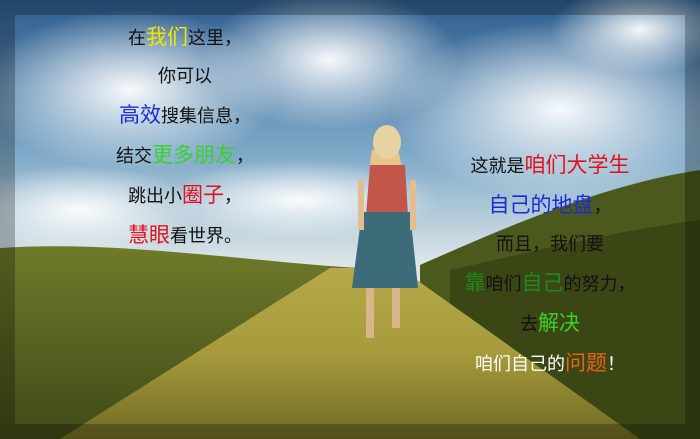 Image resolution: width=700 pixels, height=439 pixels. Describe the element at coordinates (137, 38) in the screenshot. I see `caption-text: 在` at that location.